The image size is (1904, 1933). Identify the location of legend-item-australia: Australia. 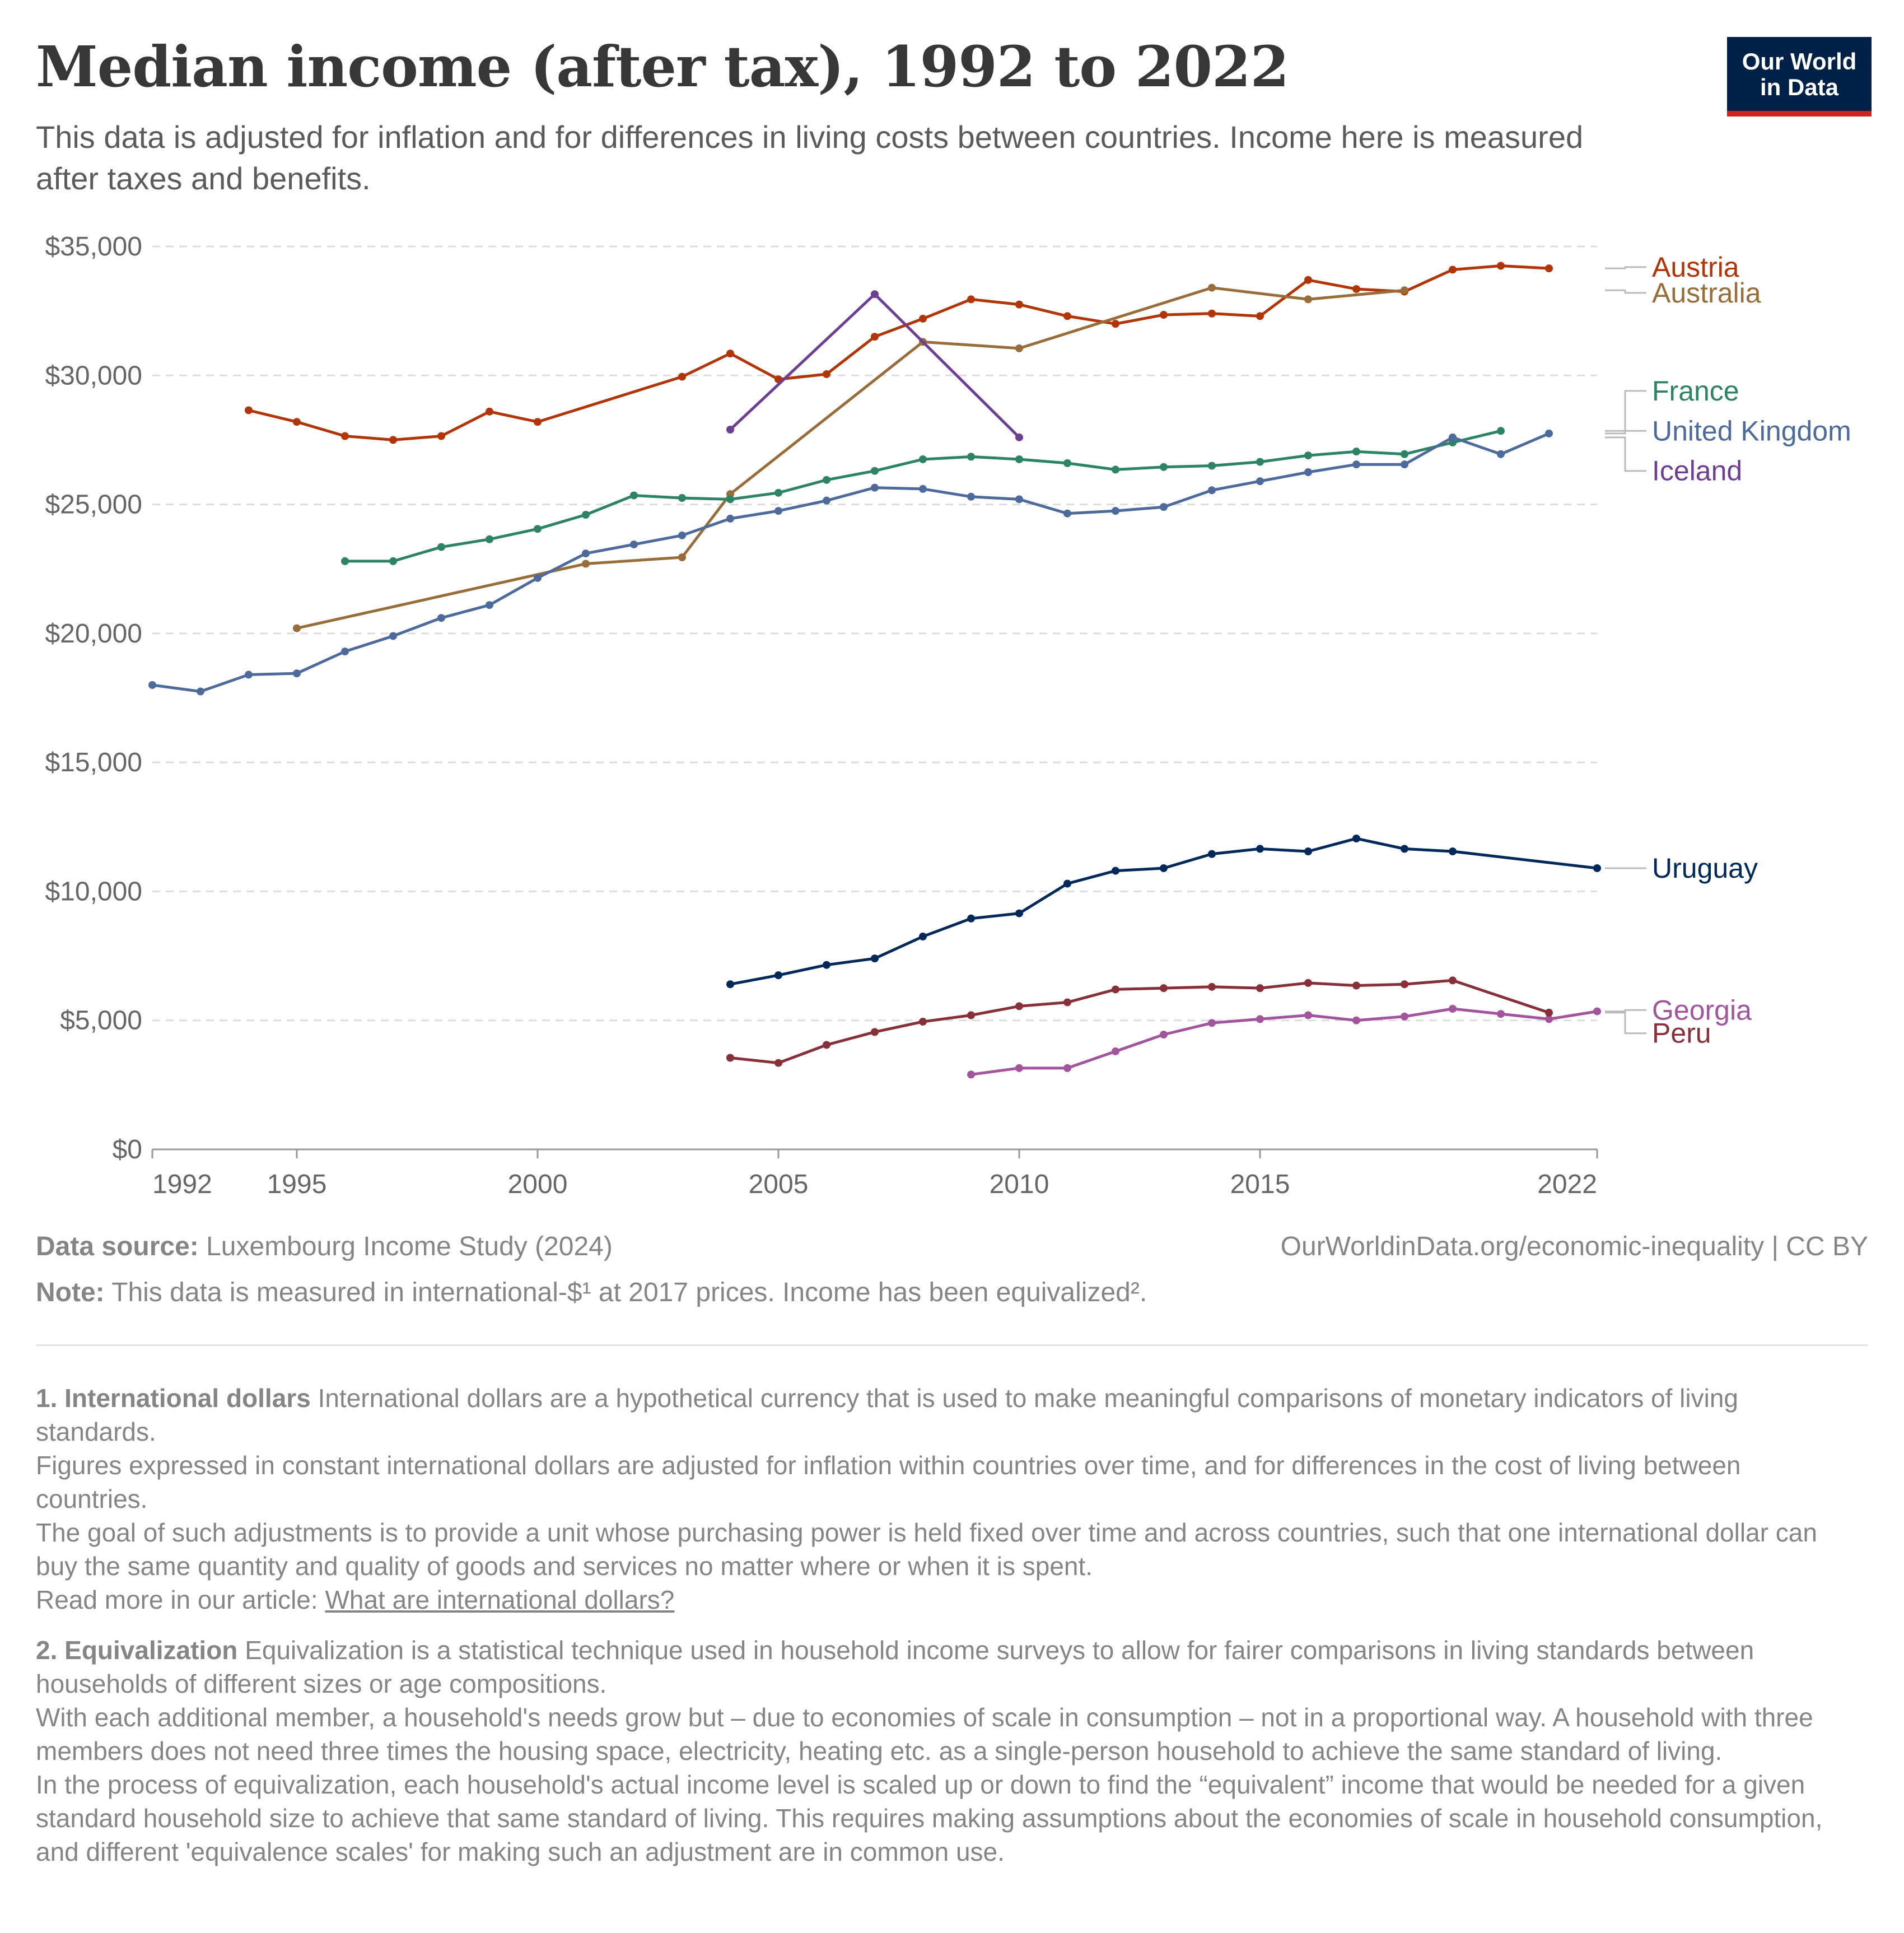
(1683, 293).